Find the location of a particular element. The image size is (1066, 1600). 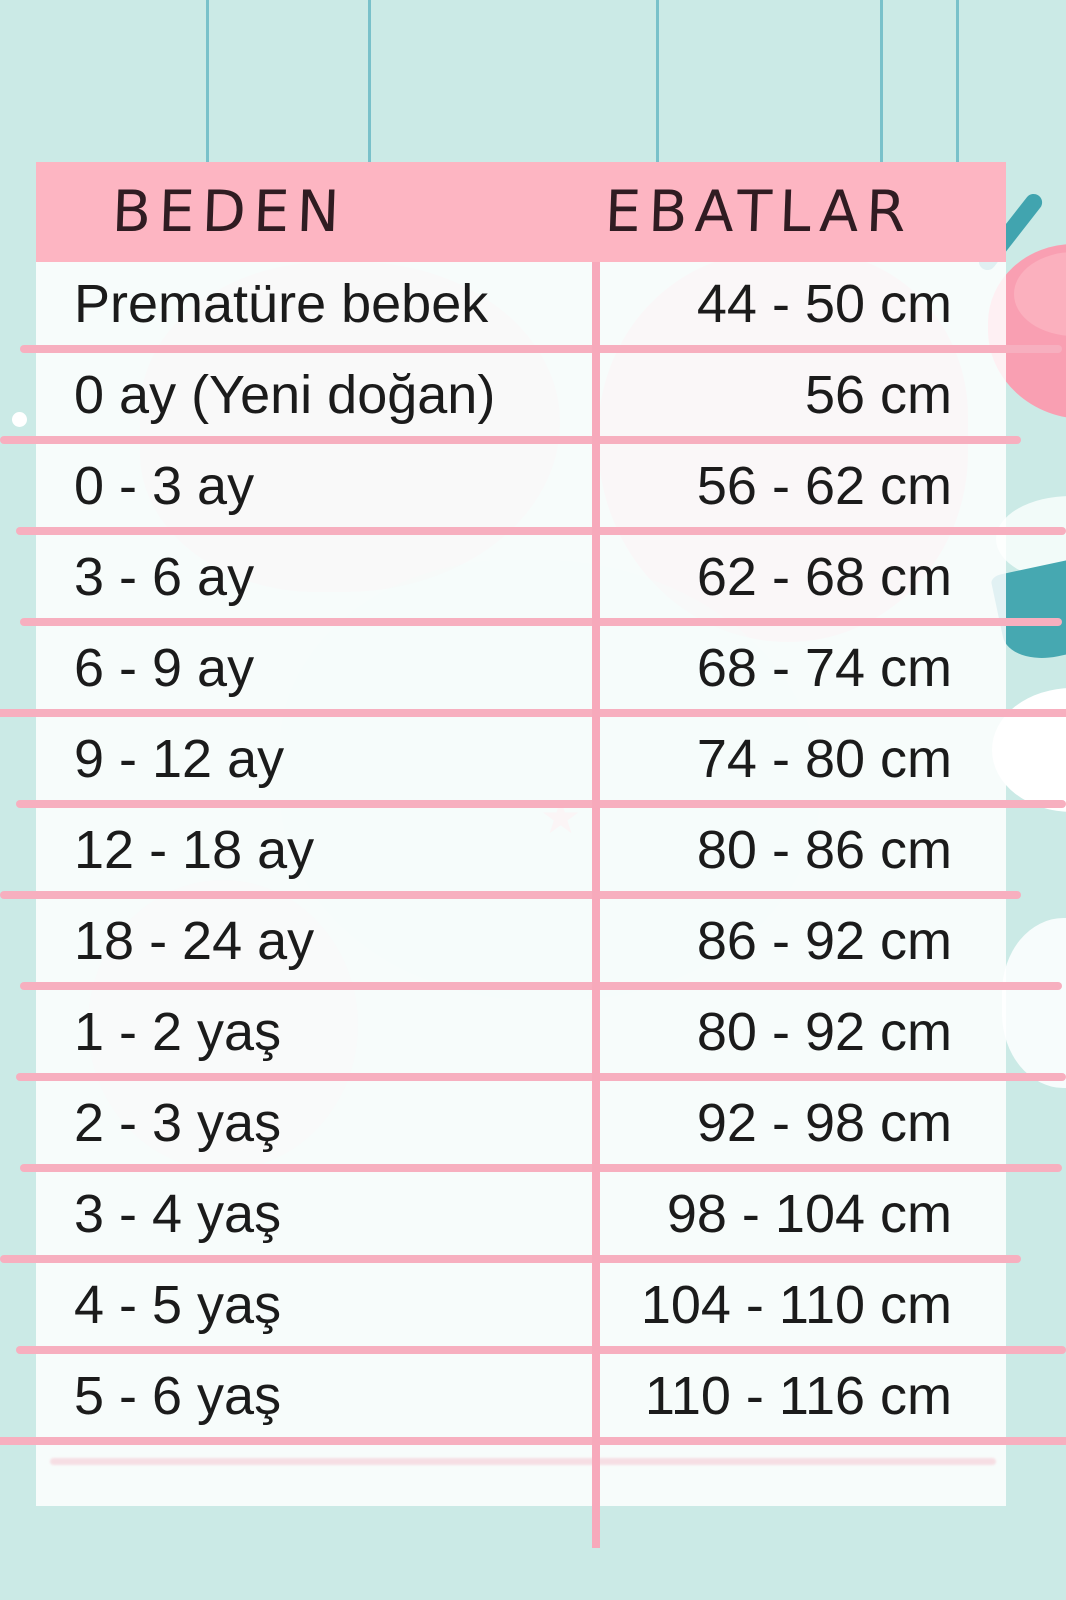

size-cell: 3 - 6 ay is located at coordinates (164, 576).